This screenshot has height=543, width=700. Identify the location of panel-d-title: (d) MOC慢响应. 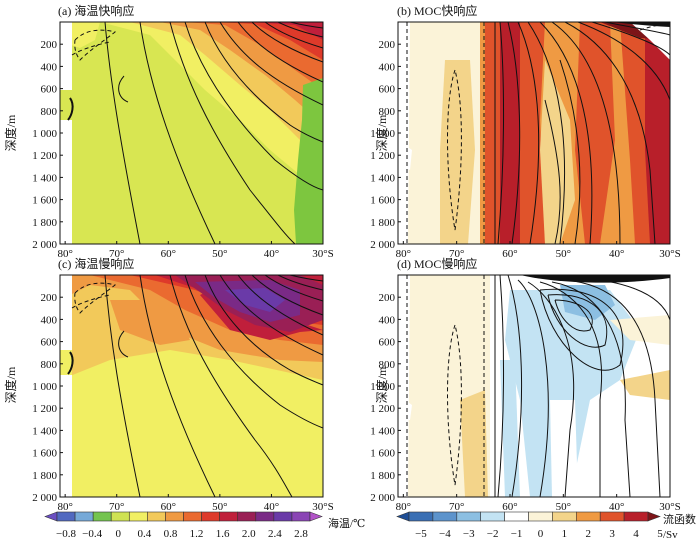
(437, 263).